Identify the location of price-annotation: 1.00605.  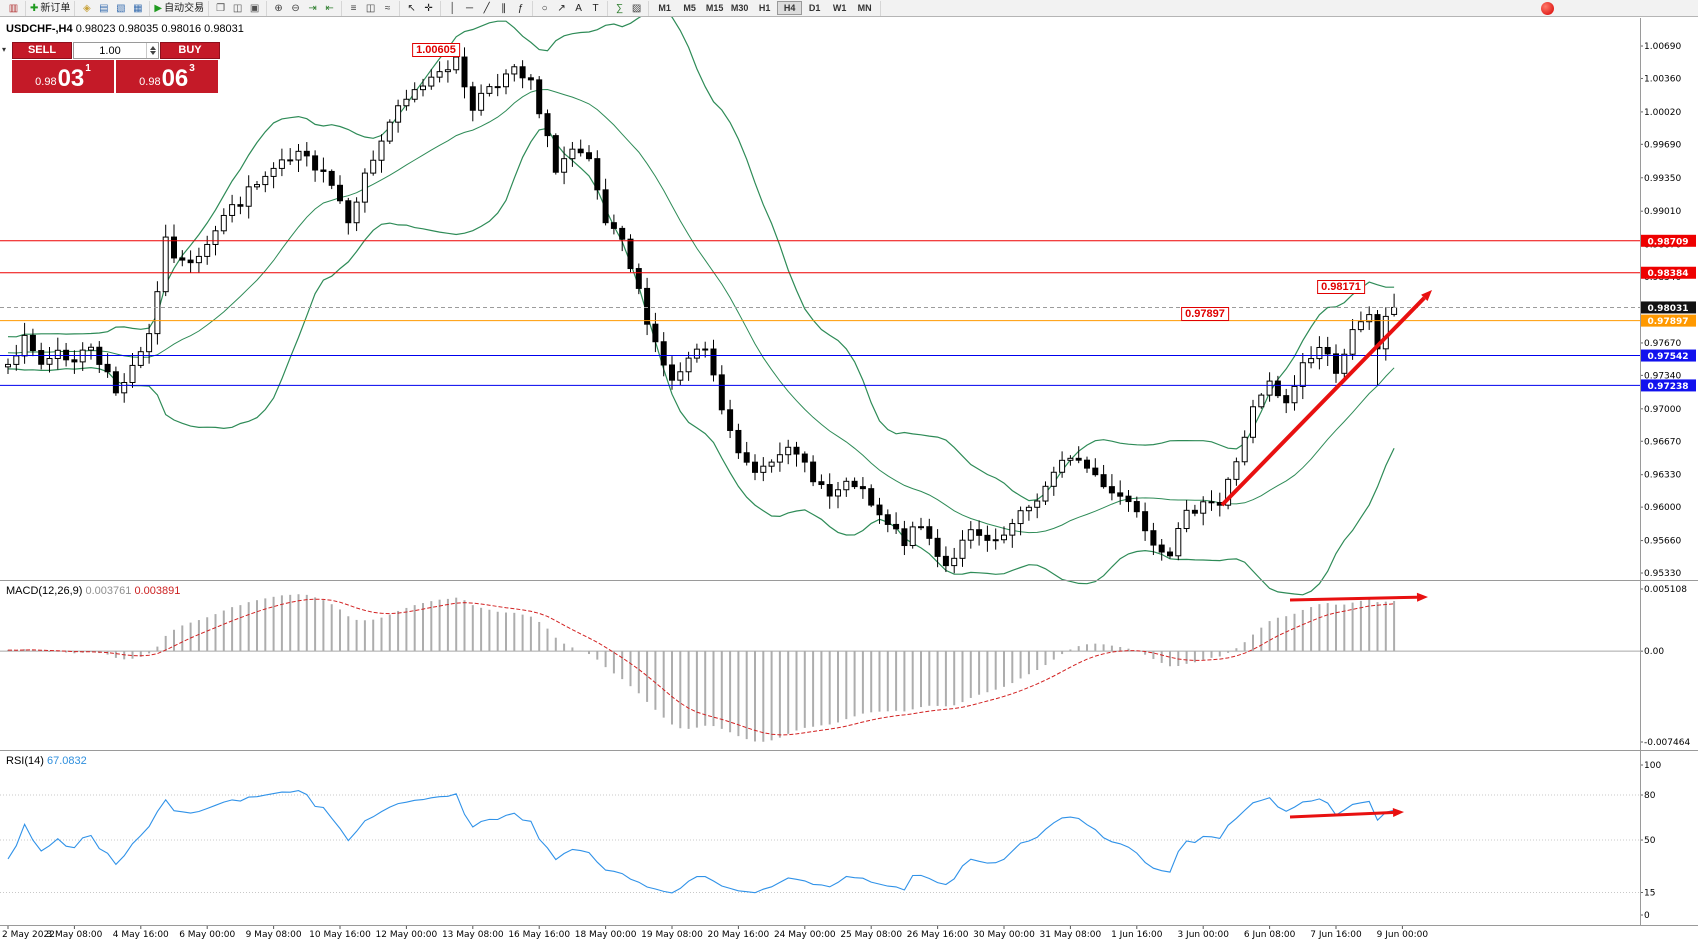
(436, 50).